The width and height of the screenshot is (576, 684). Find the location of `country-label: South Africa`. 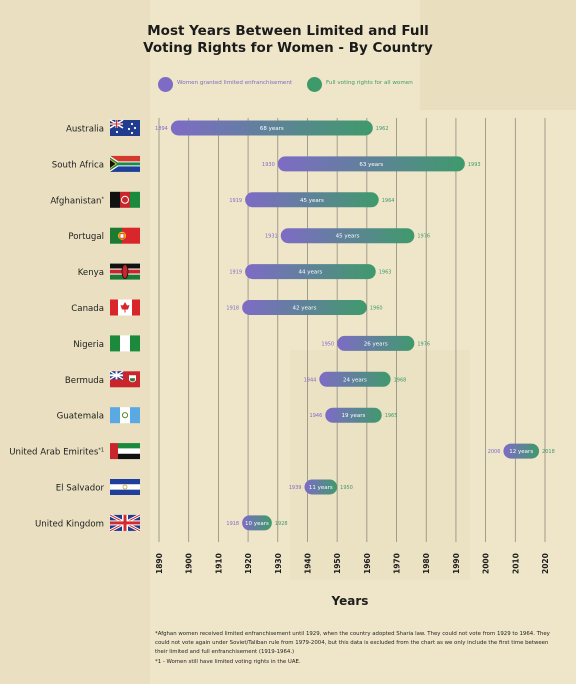

country-label: South Africa is located at coordinates (78, 165).